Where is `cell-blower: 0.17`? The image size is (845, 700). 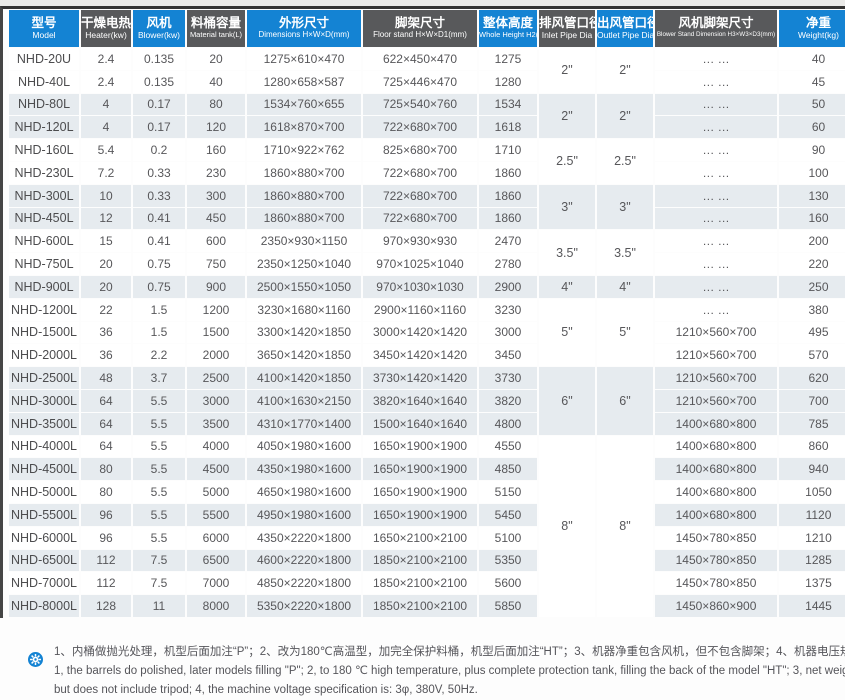
cell-blower: 0.17 is located at coordinates (159, 104).